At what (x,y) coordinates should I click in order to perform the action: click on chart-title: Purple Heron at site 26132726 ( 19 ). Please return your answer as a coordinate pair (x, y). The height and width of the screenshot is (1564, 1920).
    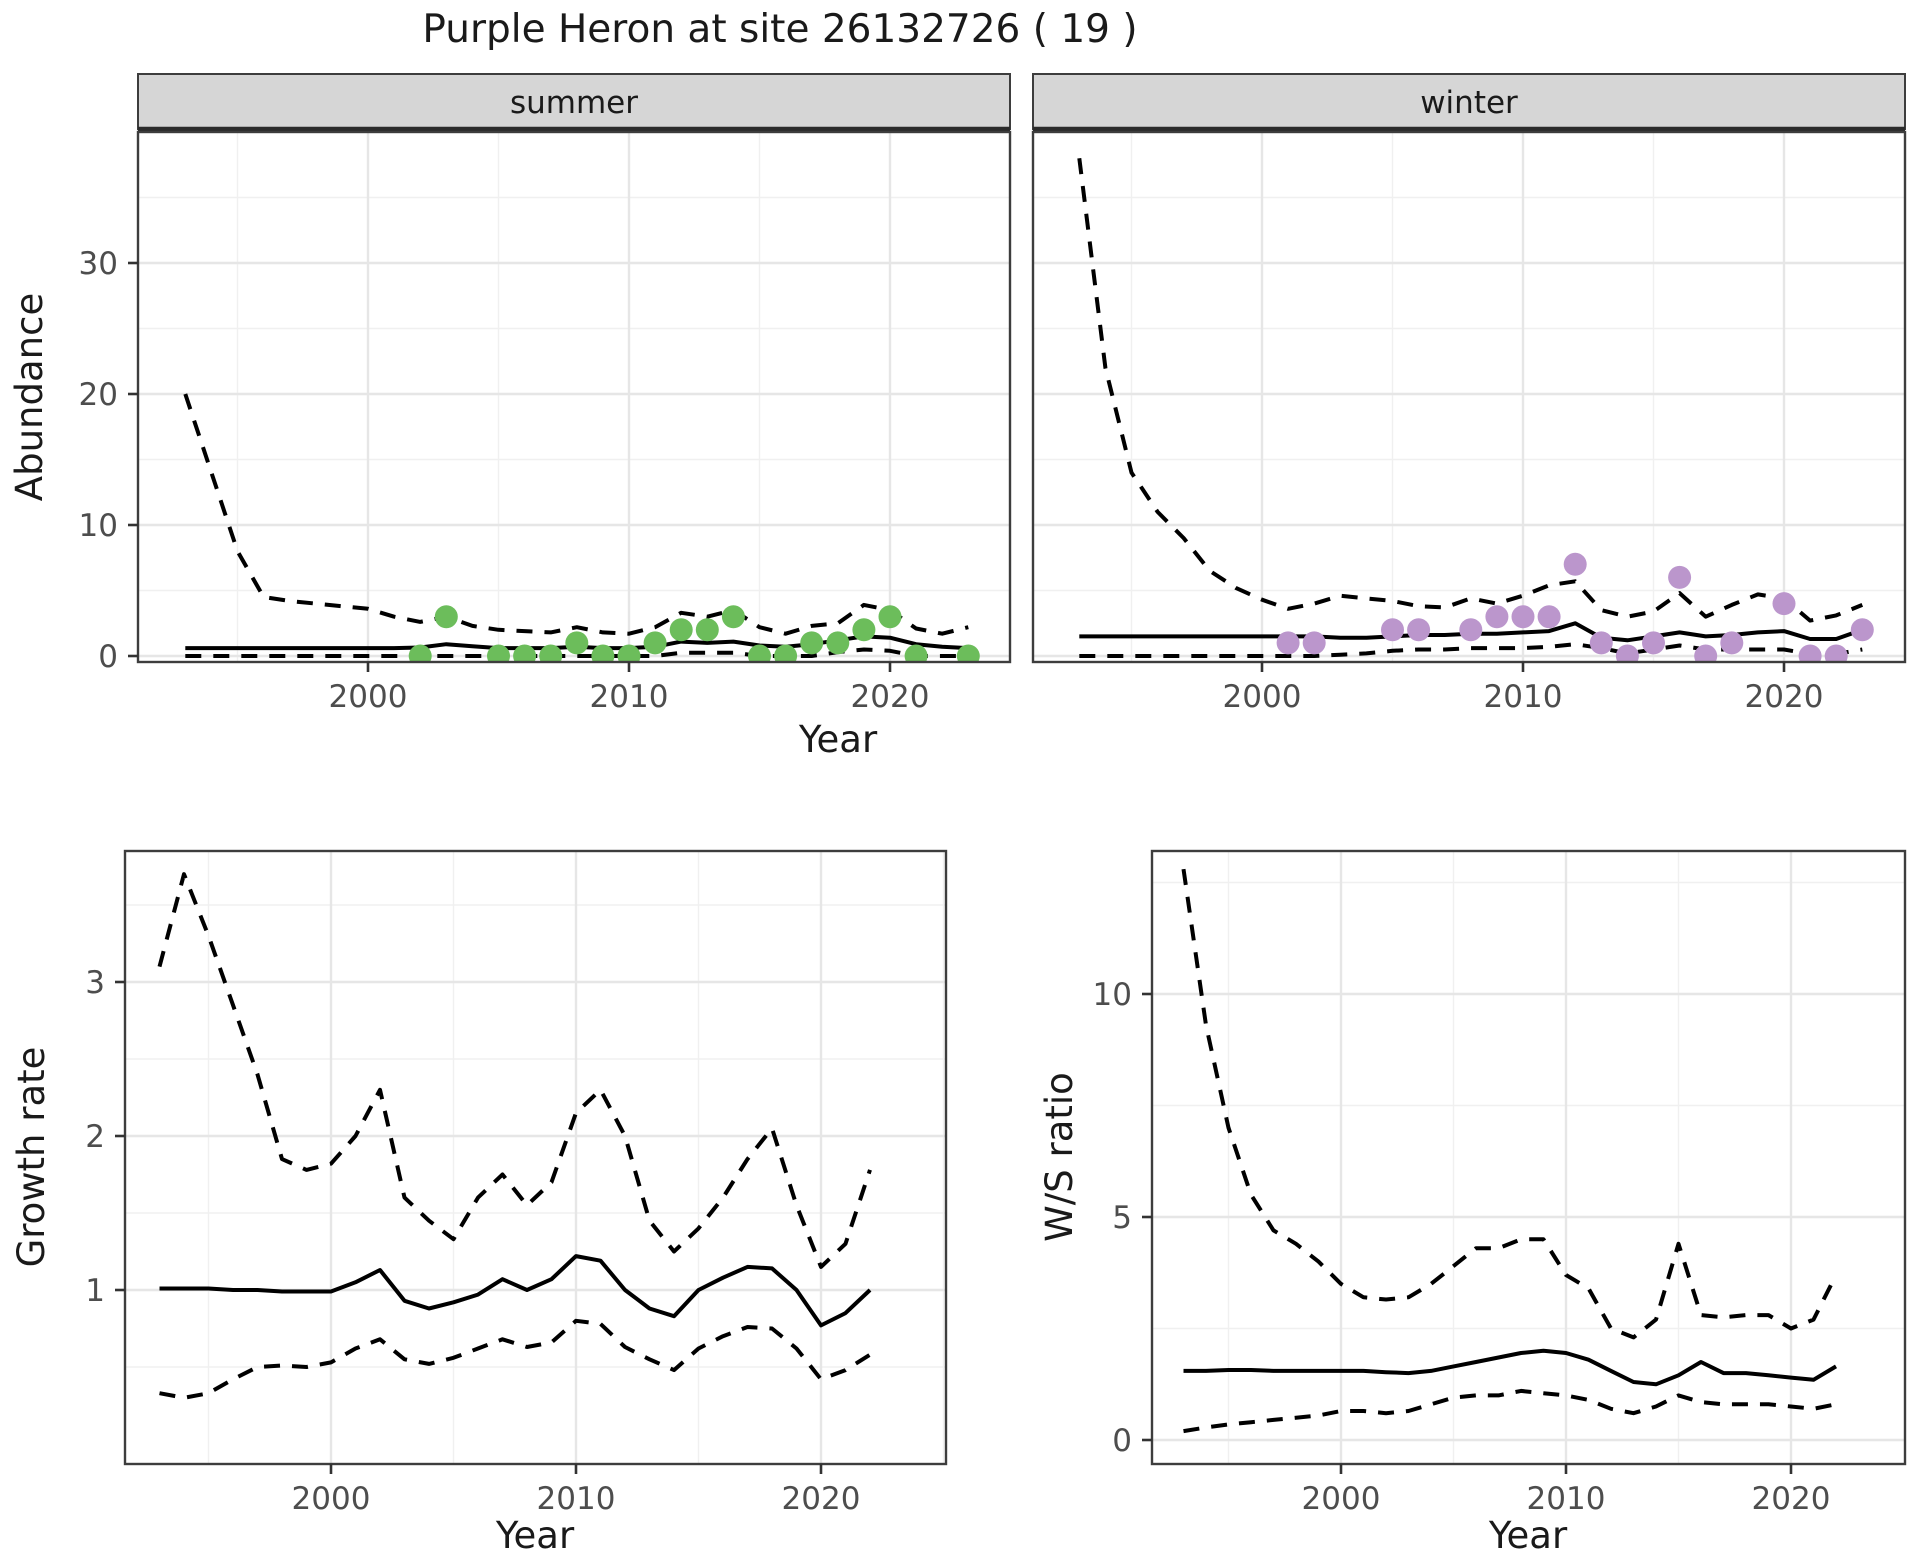
    Looking at the image, I should click on (779, 29).